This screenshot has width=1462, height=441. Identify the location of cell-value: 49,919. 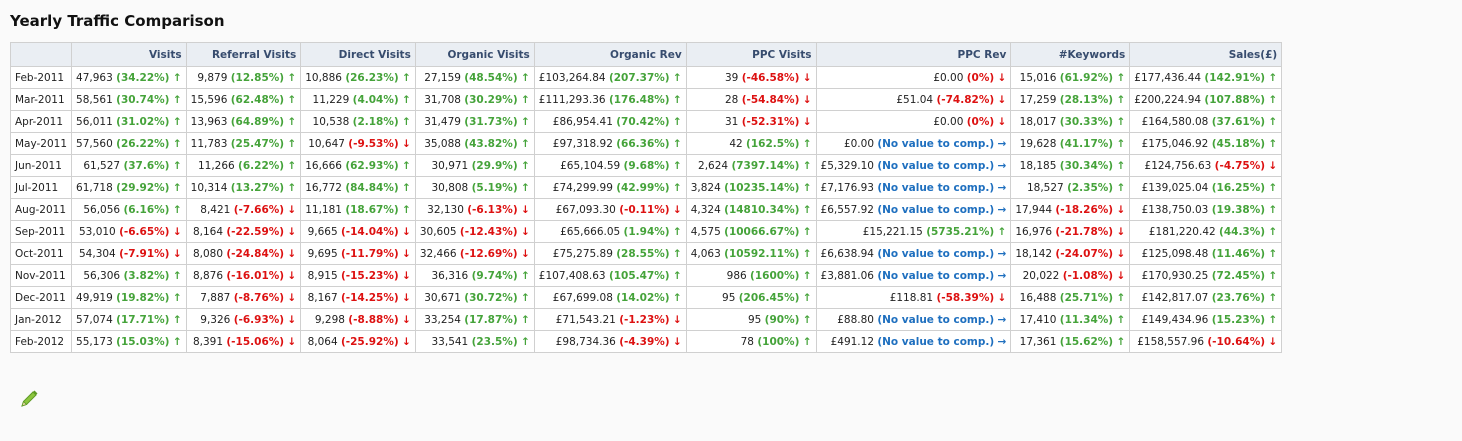
(94, 297).